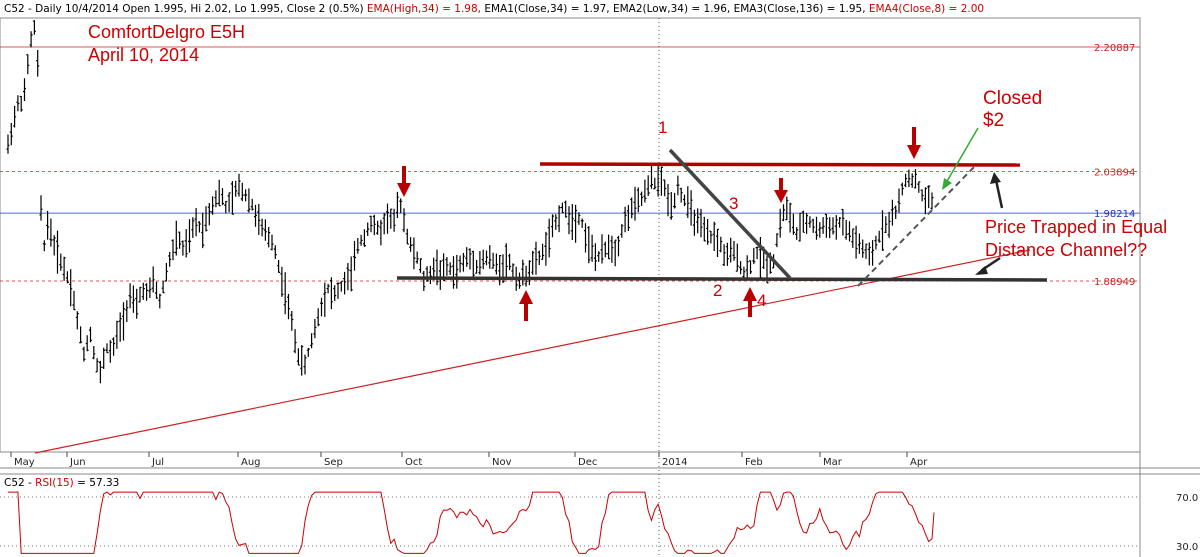  Describe the element at coordinates (1076, 227) in the screenshot. I see `trap-label-line1: Price Trapped in Equal` at that location.